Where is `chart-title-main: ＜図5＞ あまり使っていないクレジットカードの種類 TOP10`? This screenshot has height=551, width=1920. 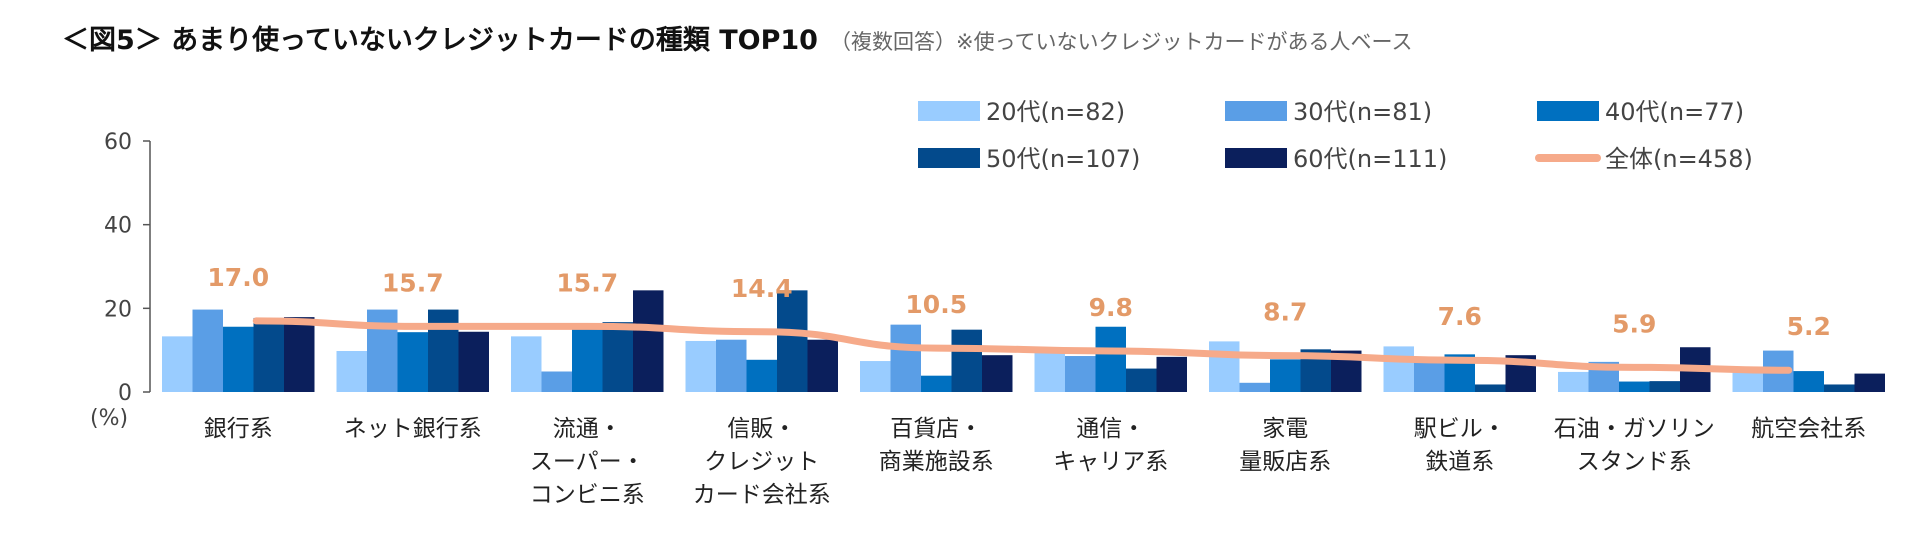 chart-title-main: ＜図5＞ あまり使っていないクレジットカードの種類 TOP10 is located at coordinates (440, 40).